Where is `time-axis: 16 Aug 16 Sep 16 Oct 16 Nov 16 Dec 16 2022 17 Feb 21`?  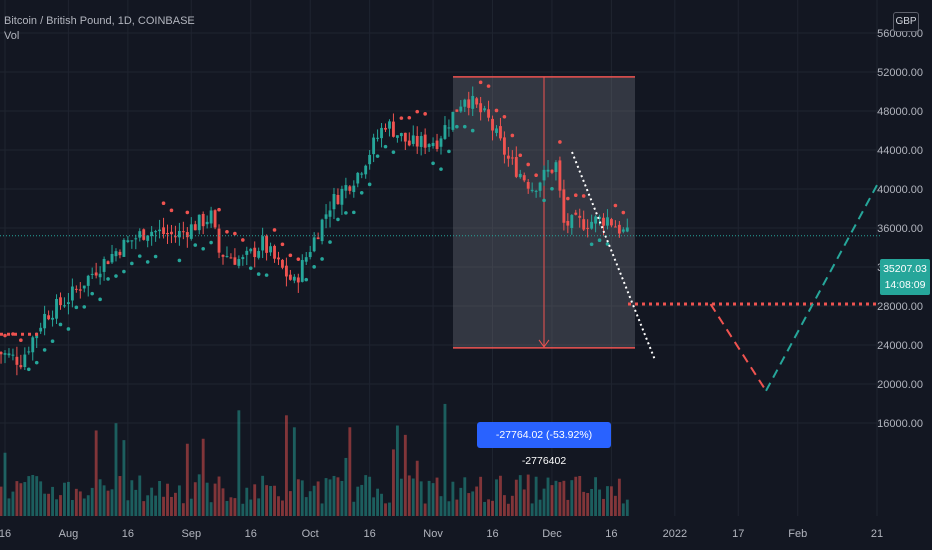
time-axis: 16 Aug 16 Sep 16 Oct 16 Nov 16 Dec 16 2022 17 Feb 21 is located at coordinates (441, 534).